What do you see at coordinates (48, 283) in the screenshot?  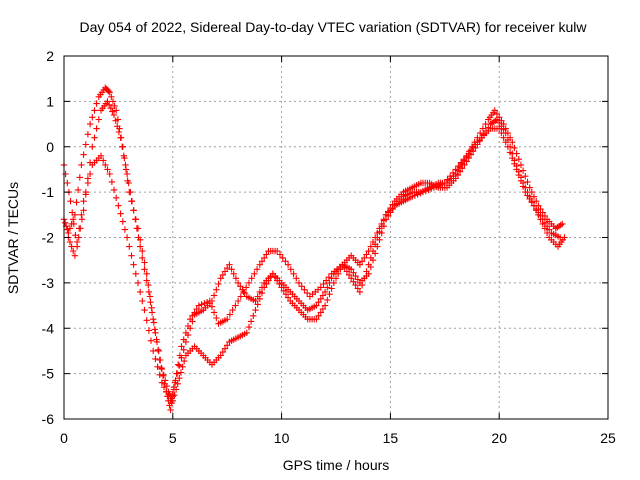 I see `y-tick-label: -3` at bounding box center [48, 283].